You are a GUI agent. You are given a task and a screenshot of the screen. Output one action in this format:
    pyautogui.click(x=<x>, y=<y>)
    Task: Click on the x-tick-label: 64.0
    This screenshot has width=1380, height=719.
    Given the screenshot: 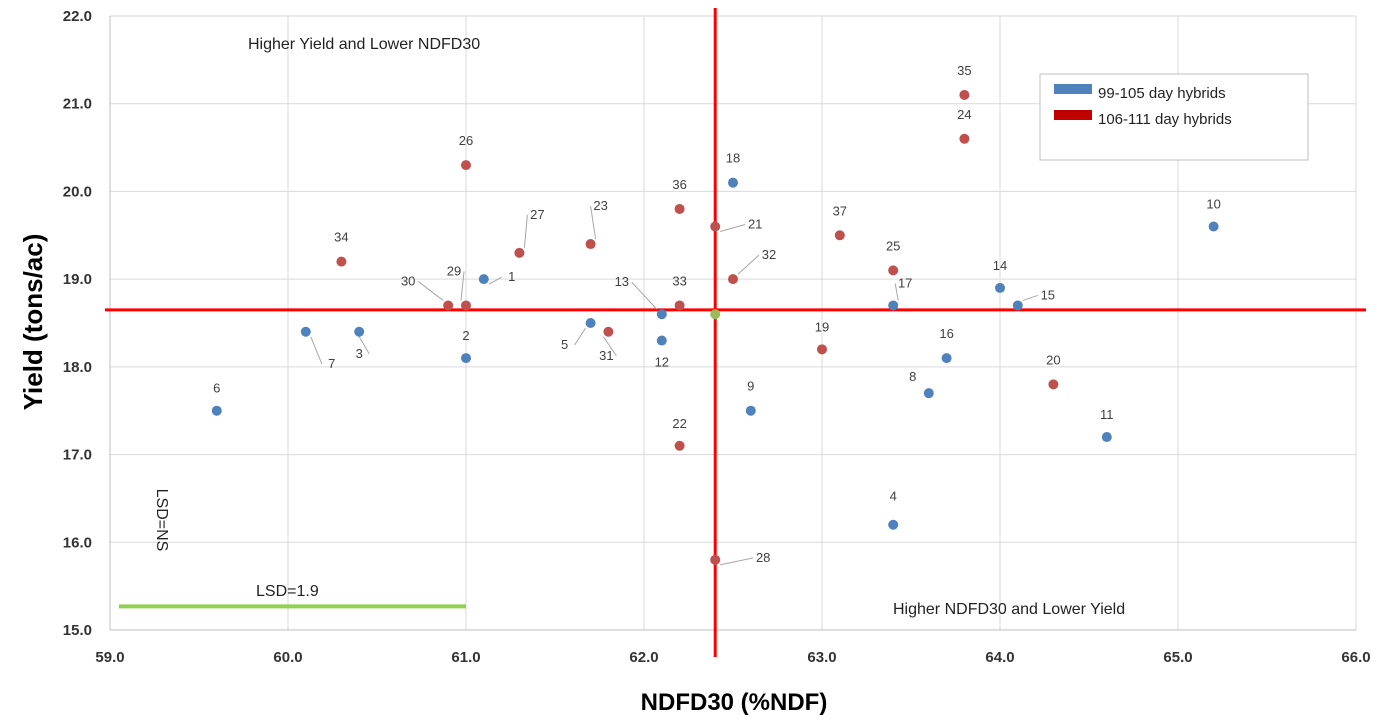 What is the action you would take?
    pyautogui.click(x=999, y=657)
    